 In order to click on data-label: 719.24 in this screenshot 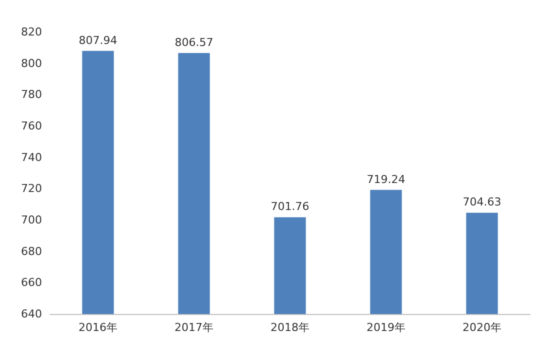, I will do `click(386, 179)`.